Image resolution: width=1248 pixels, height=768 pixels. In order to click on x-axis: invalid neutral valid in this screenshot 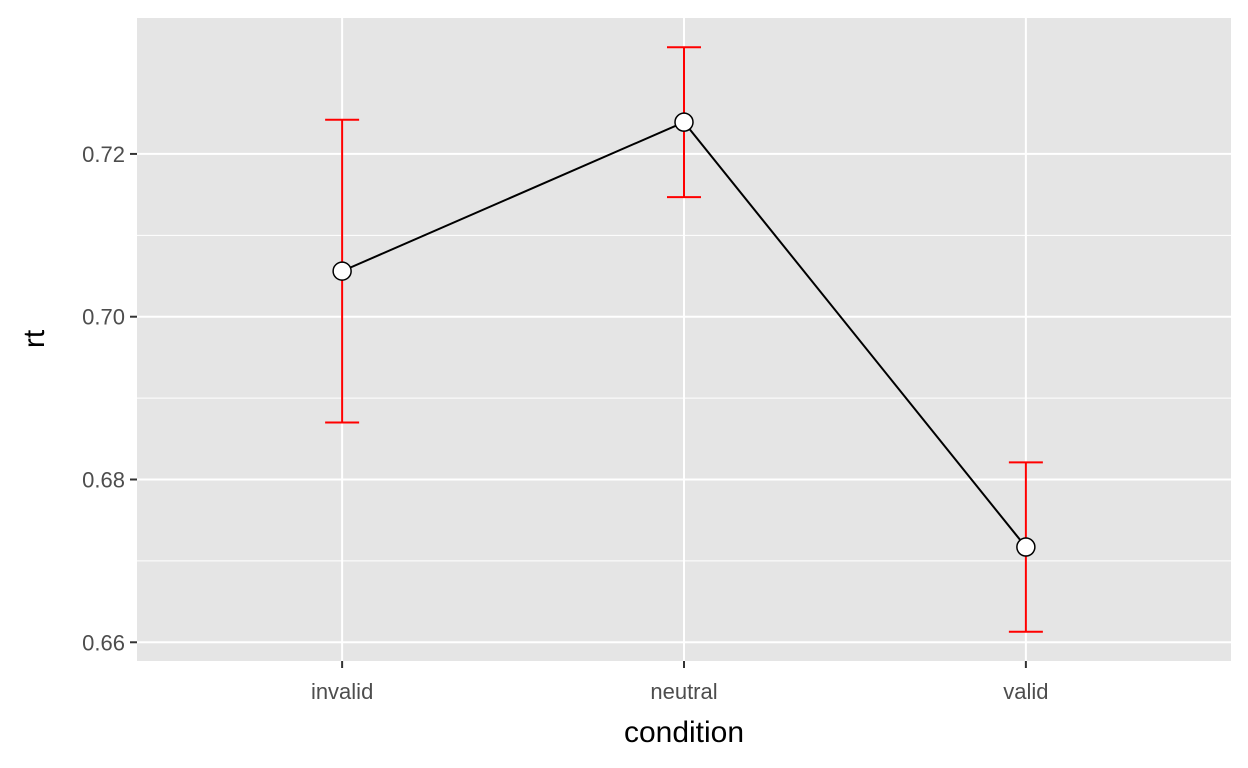, I will do `click(680, 682)`.